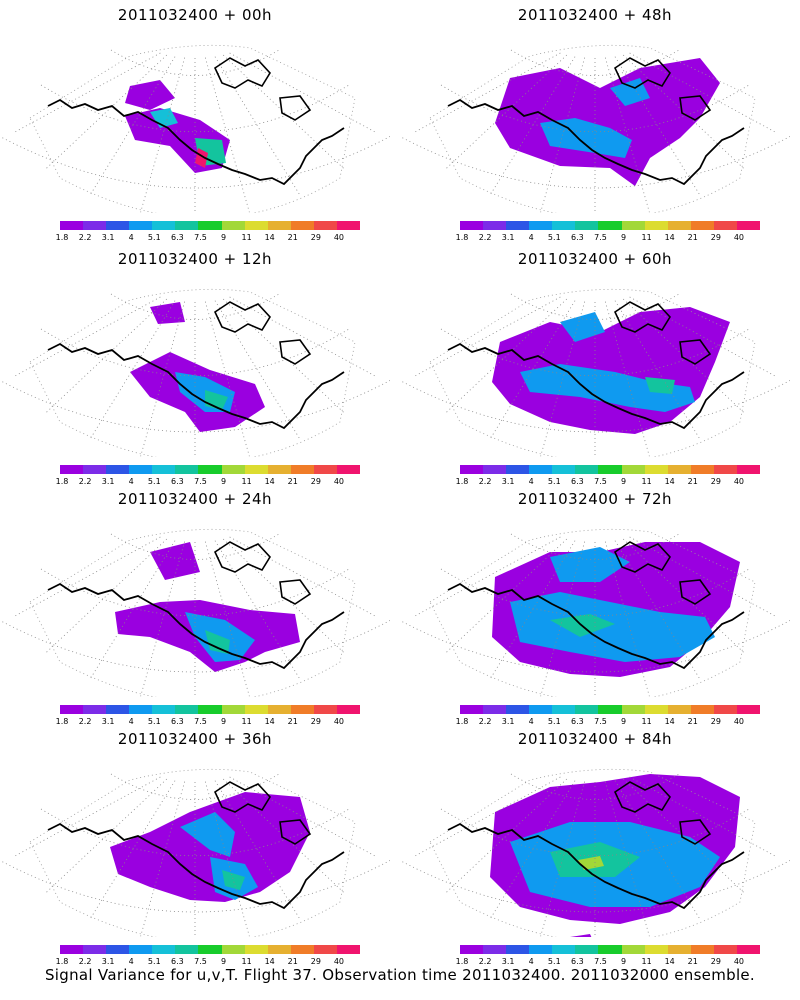 This screenshot has width=800, height=1000. What do you see at coordinates (595, 739) in the screenshot?
I see `panel-title: 2011032400 + 84h` at bounding box center [595, 739].